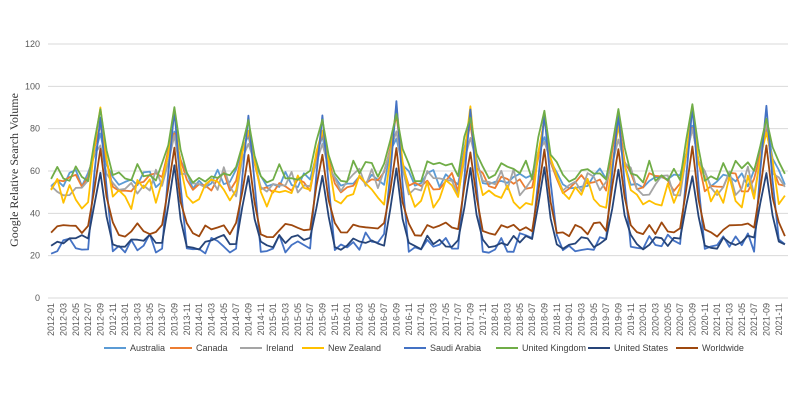 The height and width of the screenshot is (400, 800). I want to click on y-tick-label: 40, so click(35, 213).